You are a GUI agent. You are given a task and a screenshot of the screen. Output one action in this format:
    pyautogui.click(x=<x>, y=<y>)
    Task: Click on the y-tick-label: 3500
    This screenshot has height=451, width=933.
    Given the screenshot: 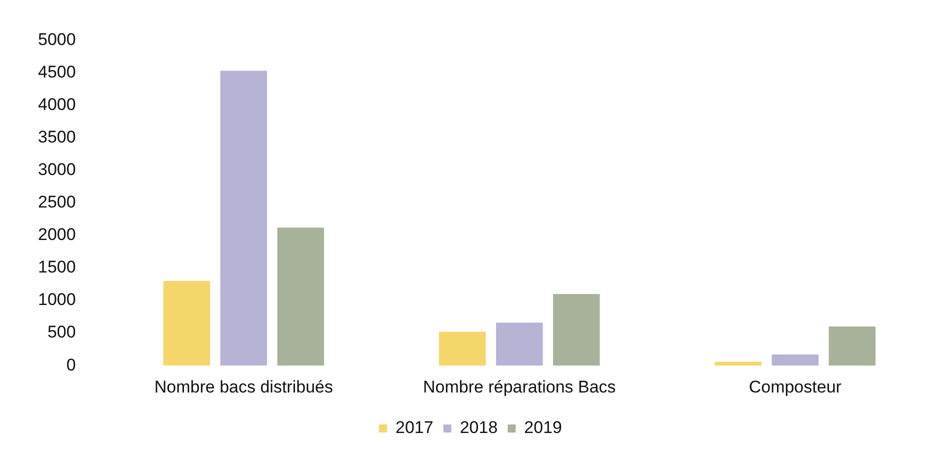 What is the action you would take?
    pyautogui.click(x=57, y=137)
    